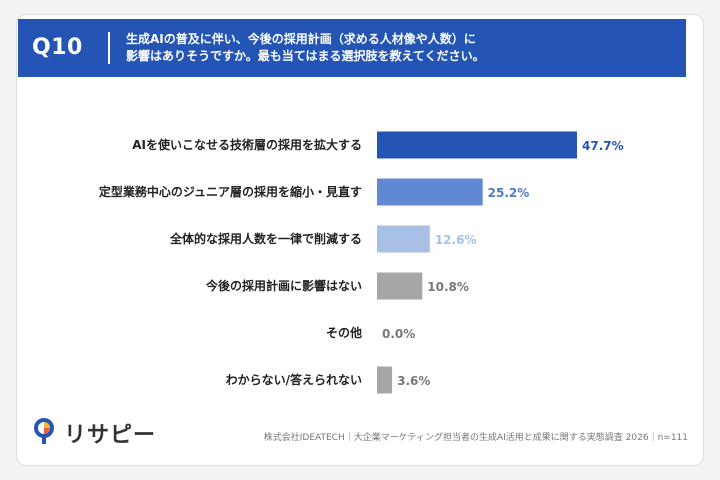  I want to click on category-label: 全体的な採用人数を一律で削減する, so click(265, 238).